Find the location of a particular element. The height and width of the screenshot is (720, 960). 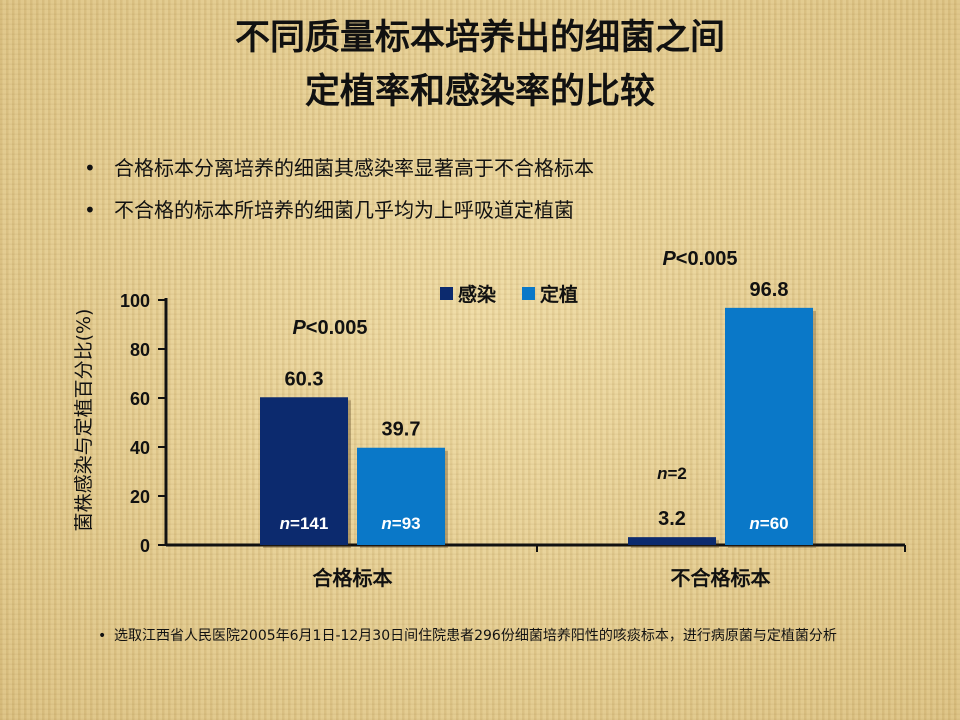

n-label: n=60 is located at coordinates (768, 523).